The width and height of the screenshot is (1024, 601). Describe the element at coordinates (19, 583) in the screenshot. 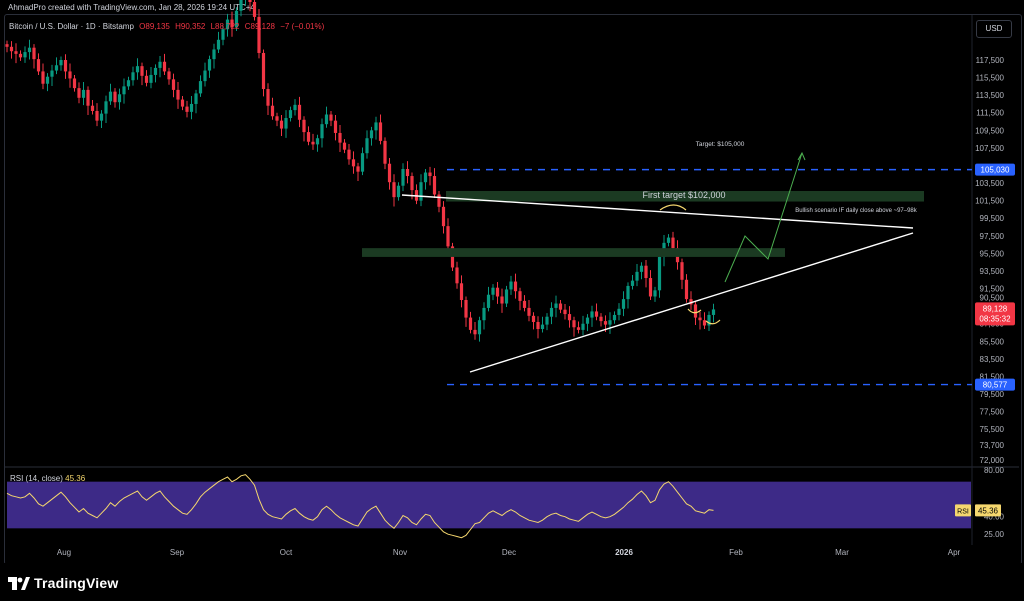

I see `tradingview-logo-icon` at that location.